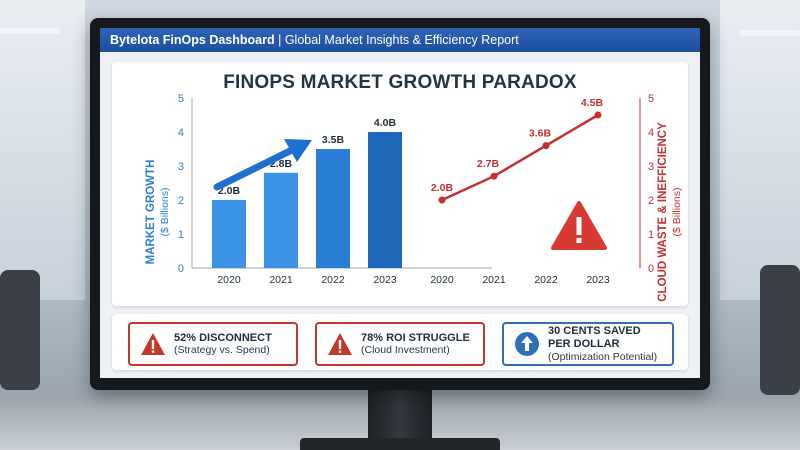 This screenshot has height=450, width=800. What do you see at coordinates (527, 344) in the screenshot?
I see `arrow-up-circle-icon` at bounding box center [527, 344].